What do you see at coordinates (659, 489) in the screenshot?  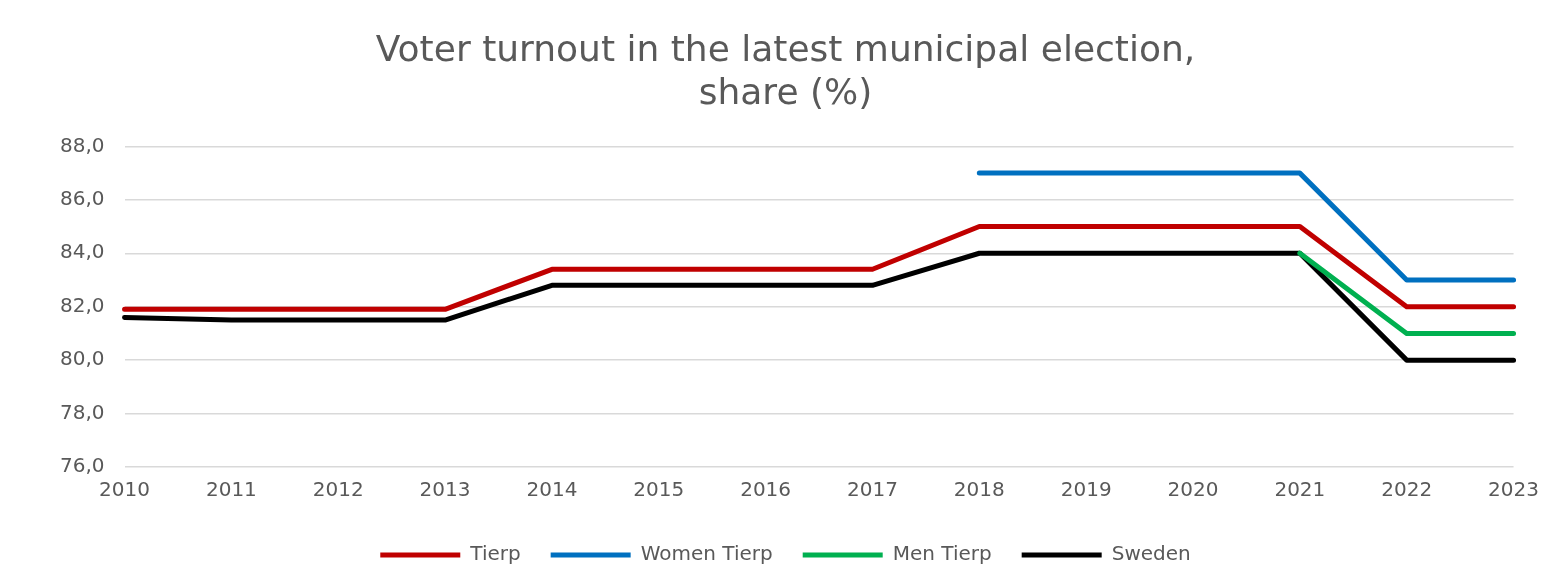 I see `x-tick-label: 2015` at bounding box center [659, 489].